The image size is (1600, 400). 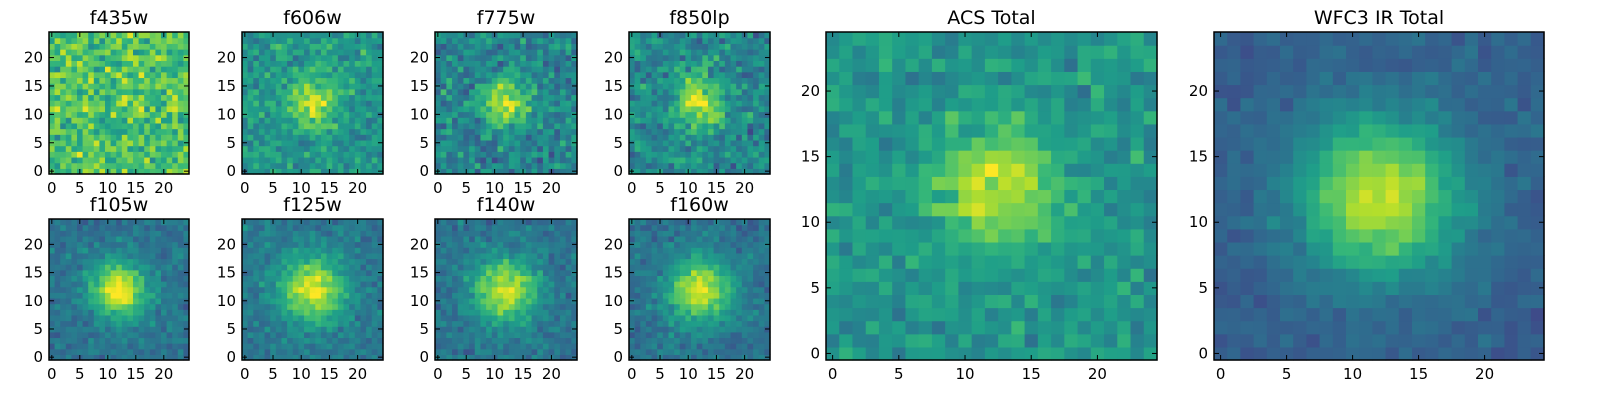 What do you see at coordinates (419, 86) in the screenshot?
I see `y-tick-label: 15` at bounding box center [419, 86].